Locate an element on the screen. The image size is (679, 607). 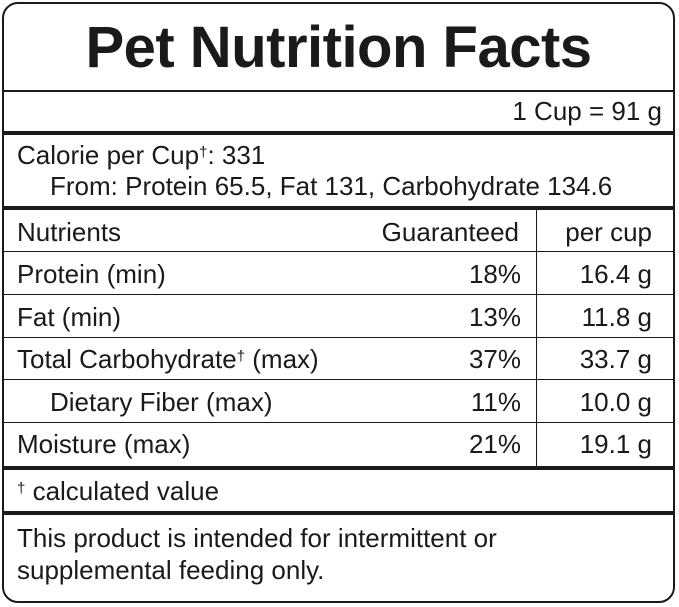
header-per-cup: per cup is located at coordinates (608, 232).